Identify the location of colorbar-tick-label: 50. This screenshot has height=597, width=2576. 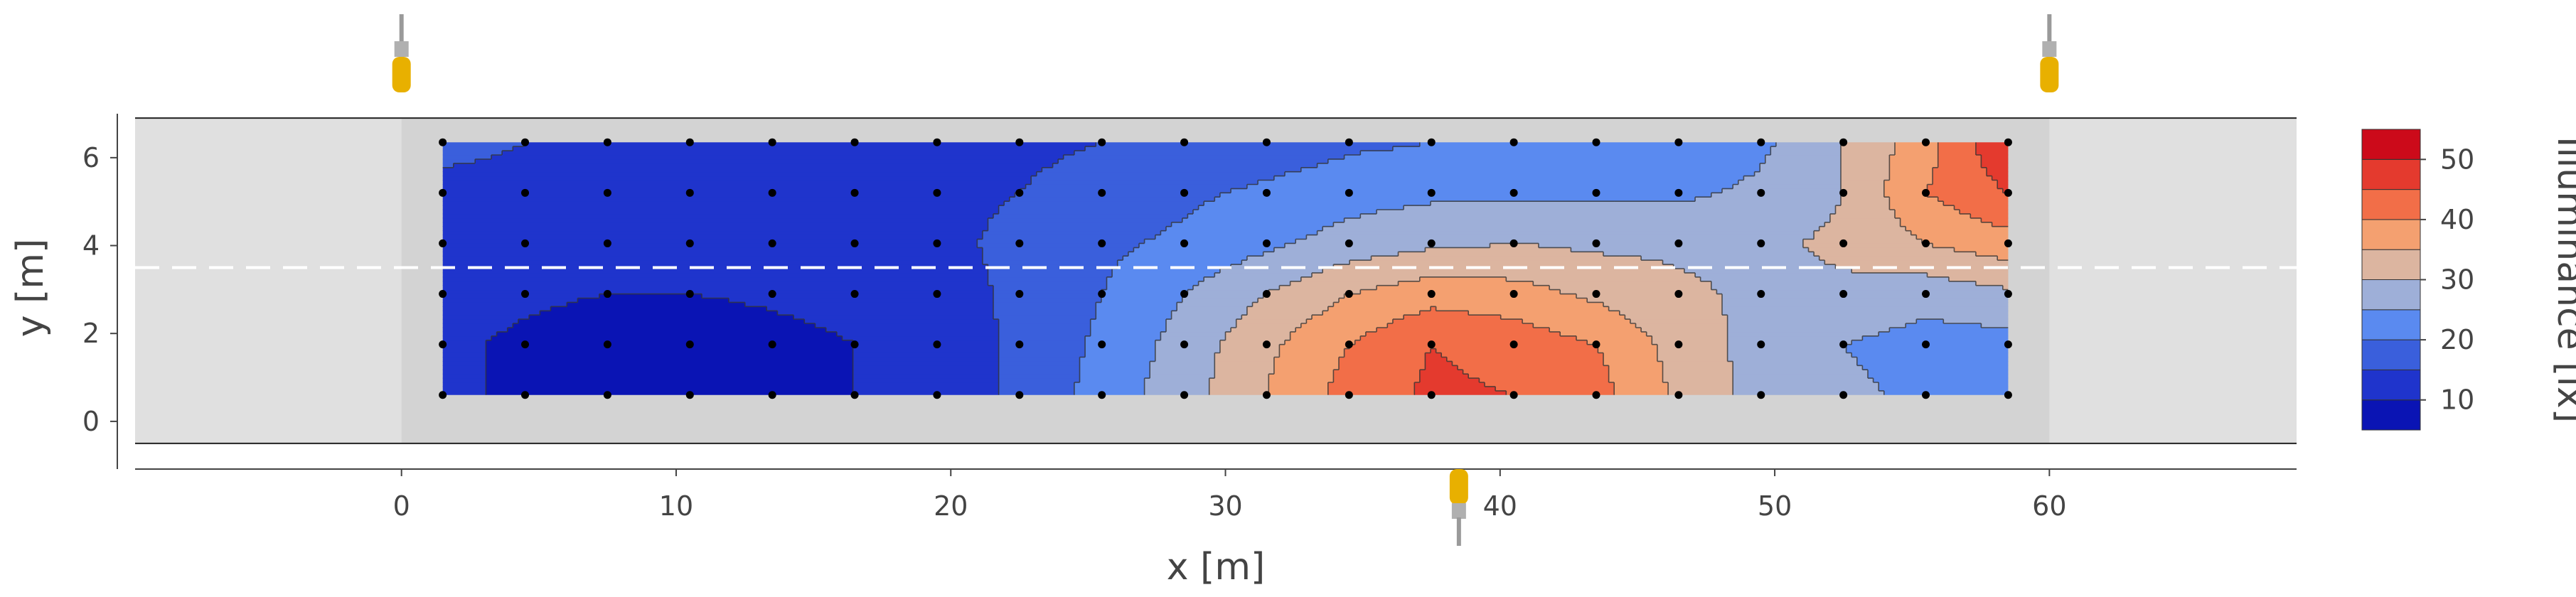
(2457, 159).